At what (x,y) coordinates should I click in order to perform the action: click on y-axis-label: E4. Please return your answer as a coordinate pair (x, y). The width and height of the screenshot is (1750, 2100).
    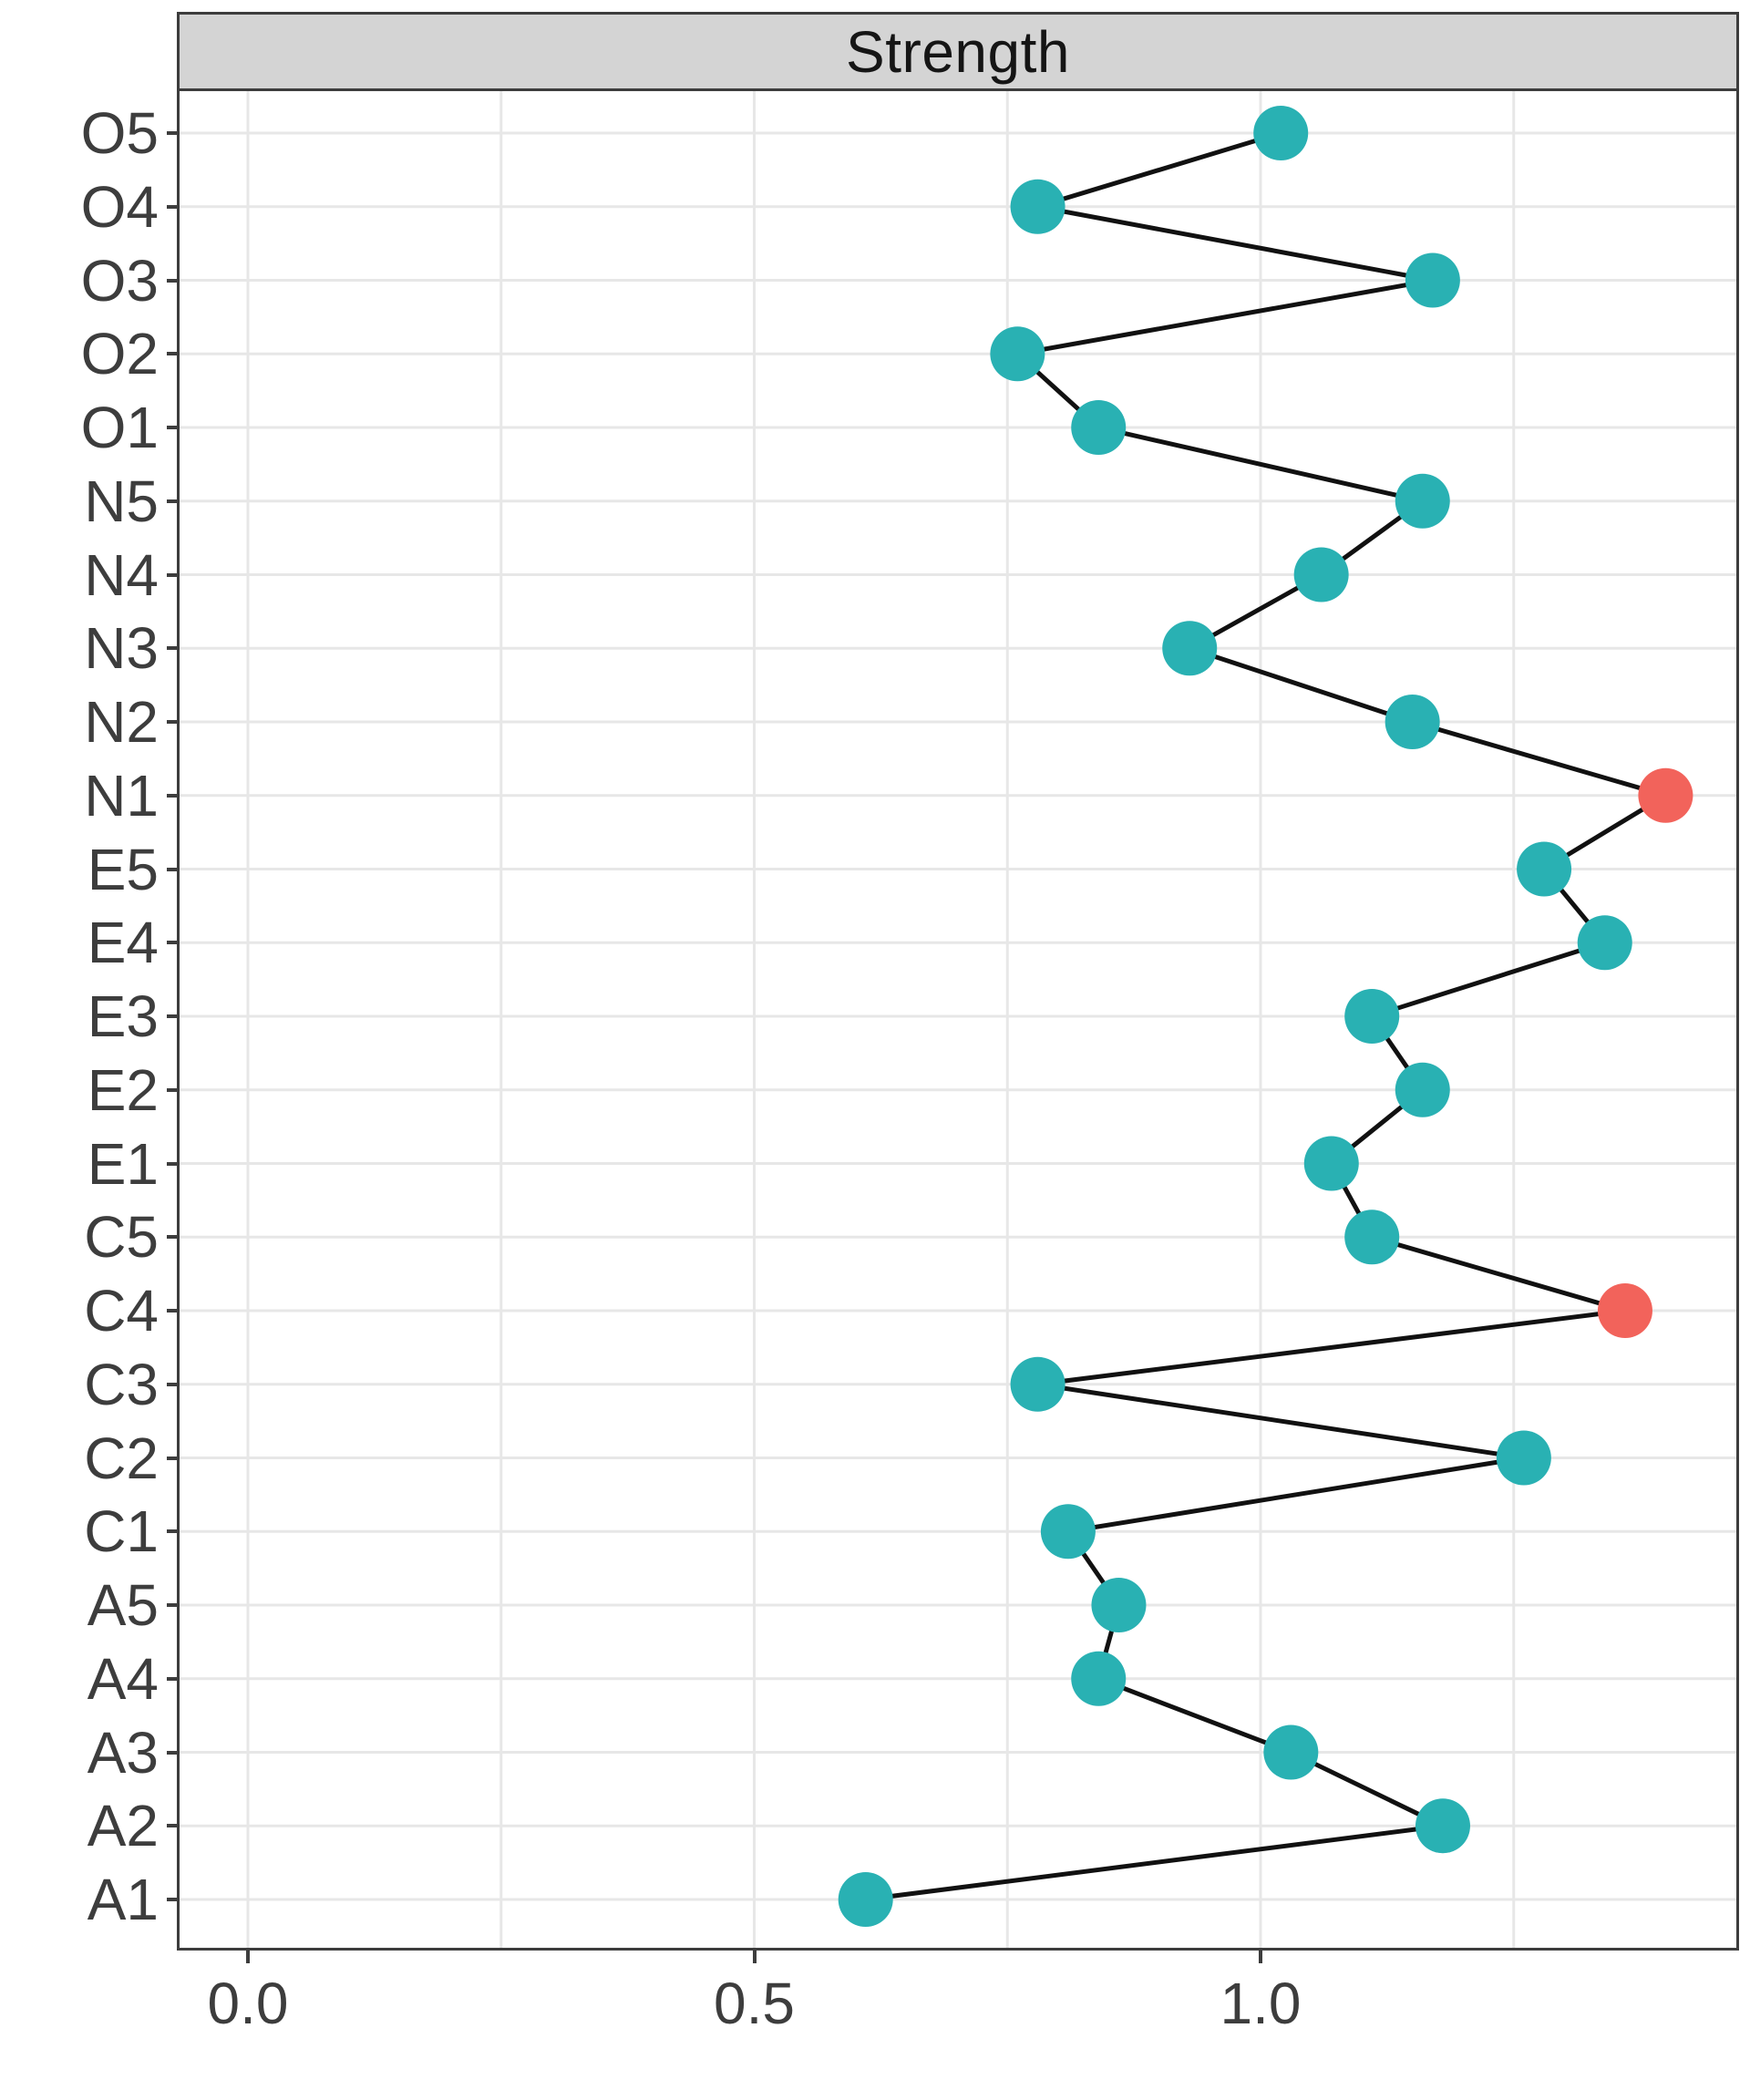
    Looking at the image, I should click on (123, 943).